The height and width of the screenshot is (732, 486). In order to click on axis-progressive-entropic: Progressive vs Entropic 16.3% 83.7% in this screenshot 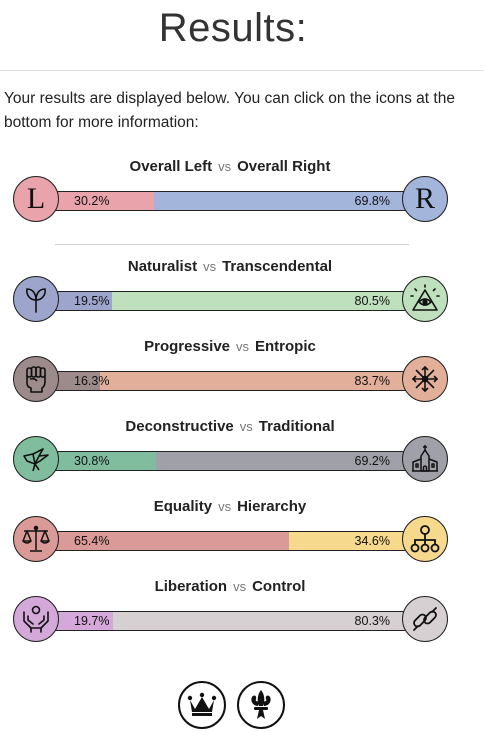, I will do `click(243, 378)`.